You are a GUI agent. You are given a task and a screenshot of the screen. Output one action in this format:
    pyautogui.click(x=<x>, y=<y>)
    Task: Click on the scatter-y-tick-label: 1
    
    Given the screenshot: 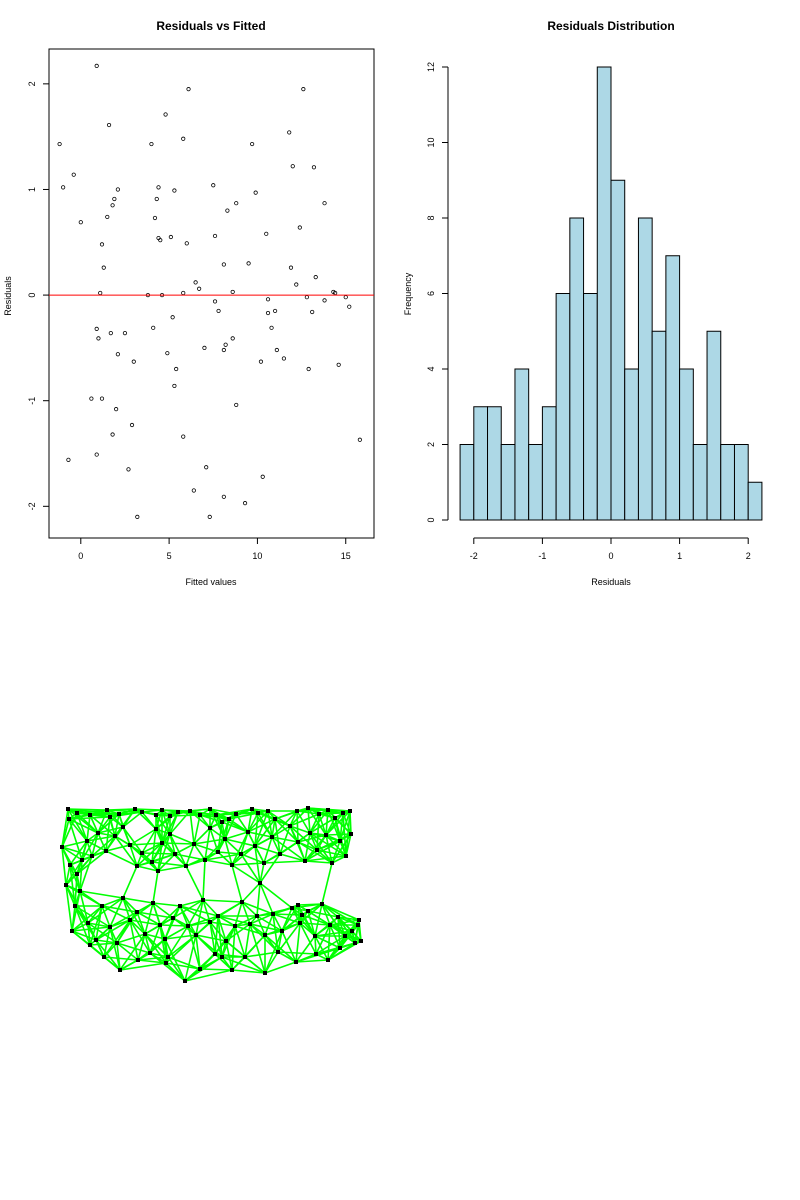 What is the action you would take?
    pyautogui.click(x=32, y=189)
    